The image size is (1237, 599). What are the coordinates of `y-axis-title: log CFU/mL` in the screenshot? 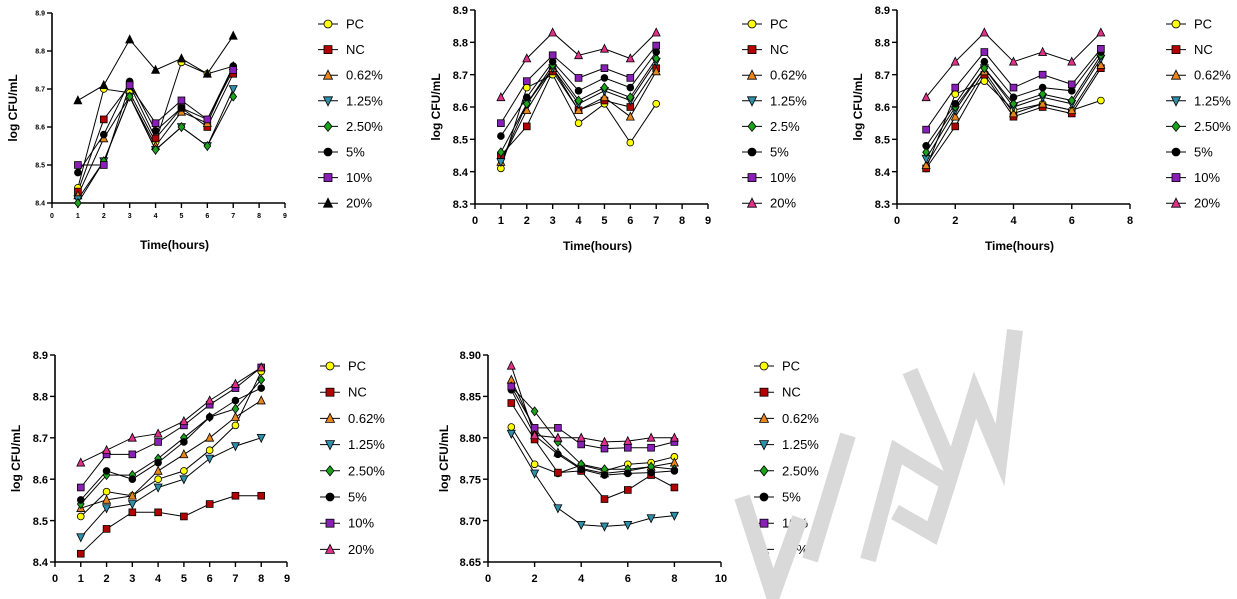 It's located at (436, 106).